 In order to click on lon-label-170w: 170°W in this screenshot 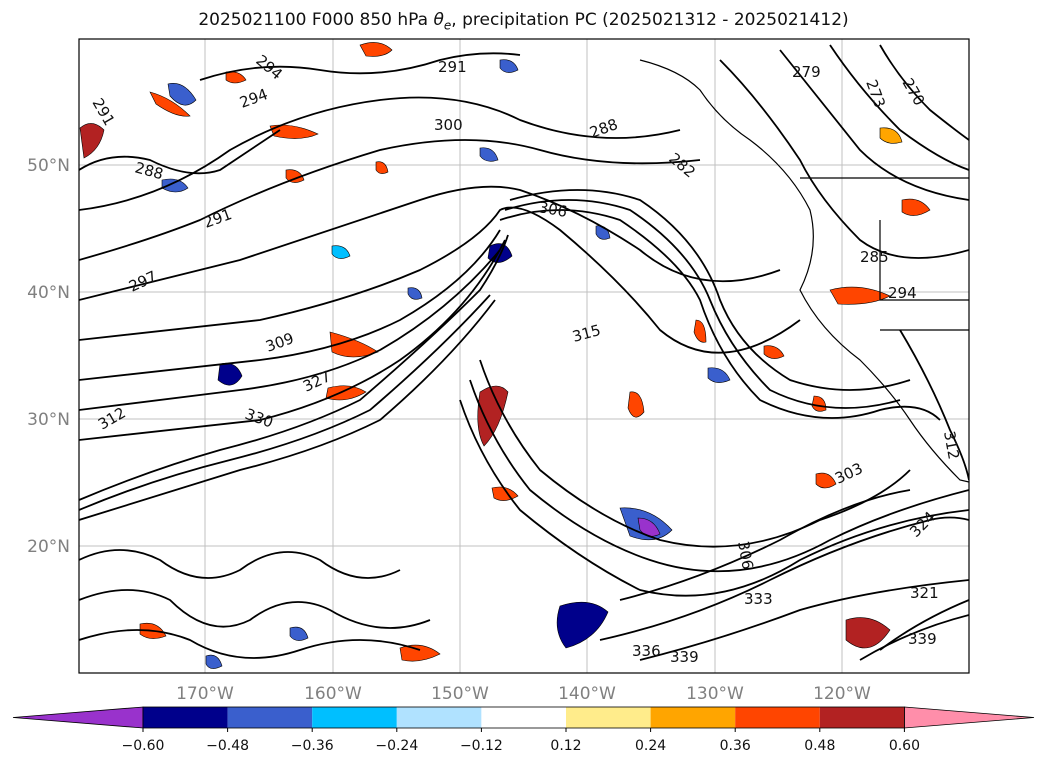, I will do `click(205, 694)`.